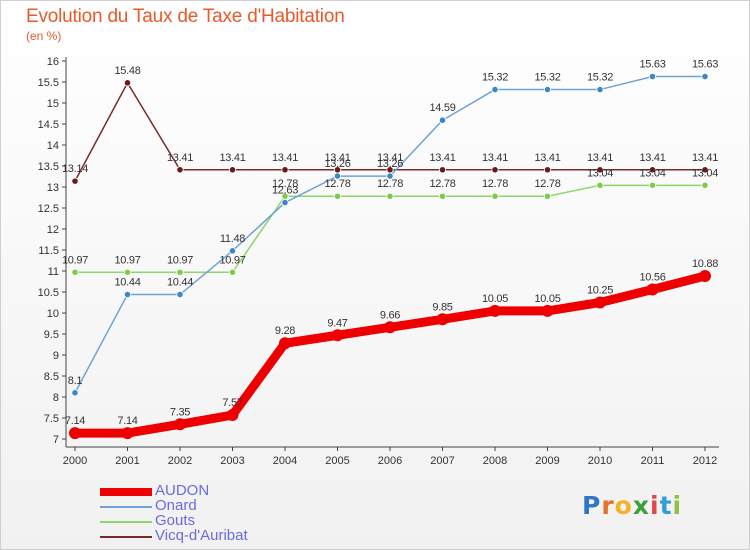 This screenshot has height=550, width=750. Describe the element at coordinates (48, 125) in the screenshot. I see `y-tick-label: 14.5` at that location.